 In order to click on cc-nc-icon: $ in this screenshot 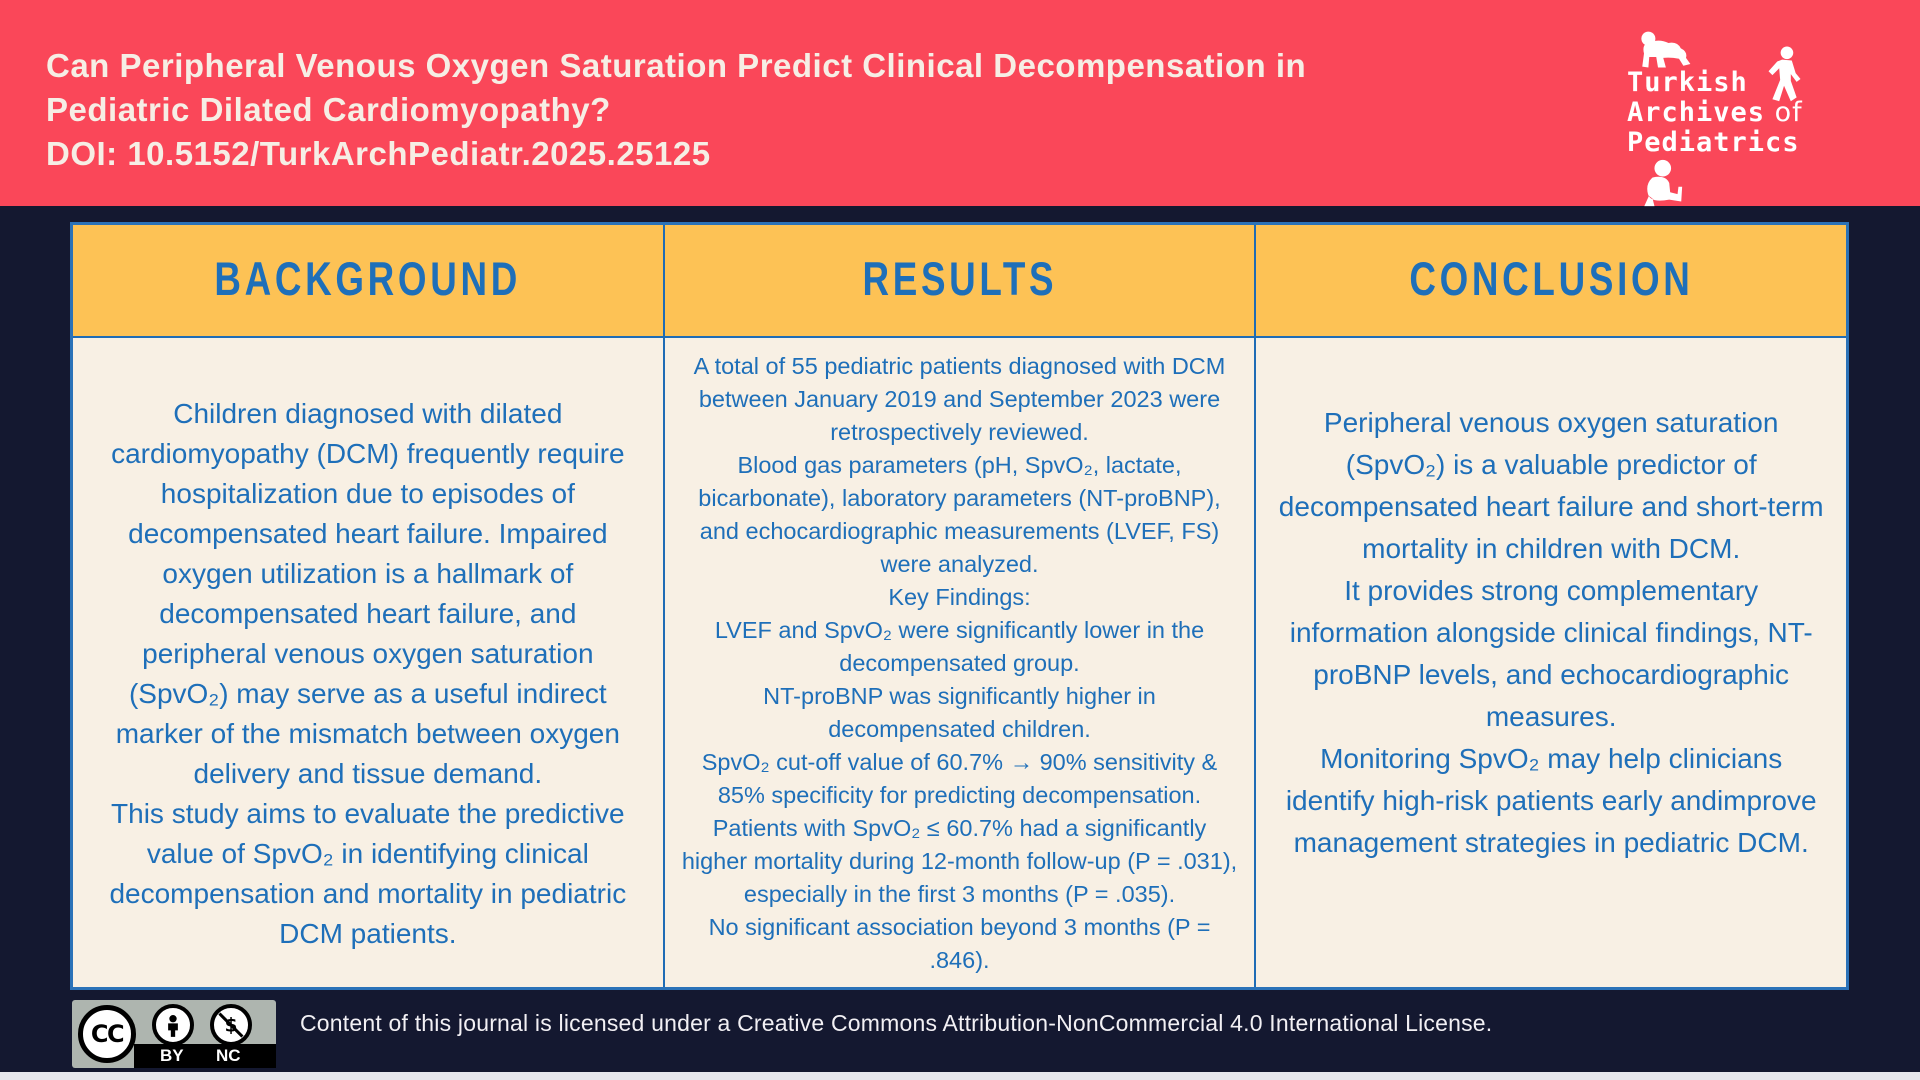, I will do `click(231, 1025)`.